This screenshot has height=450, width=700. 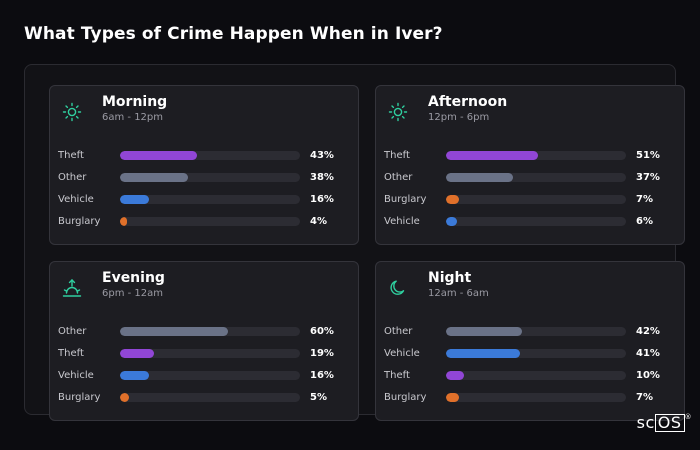 What do you see at coordinates (322, 353) in the screenshot?
I see `bar-value: 19%` at bounding box center [322, 353].